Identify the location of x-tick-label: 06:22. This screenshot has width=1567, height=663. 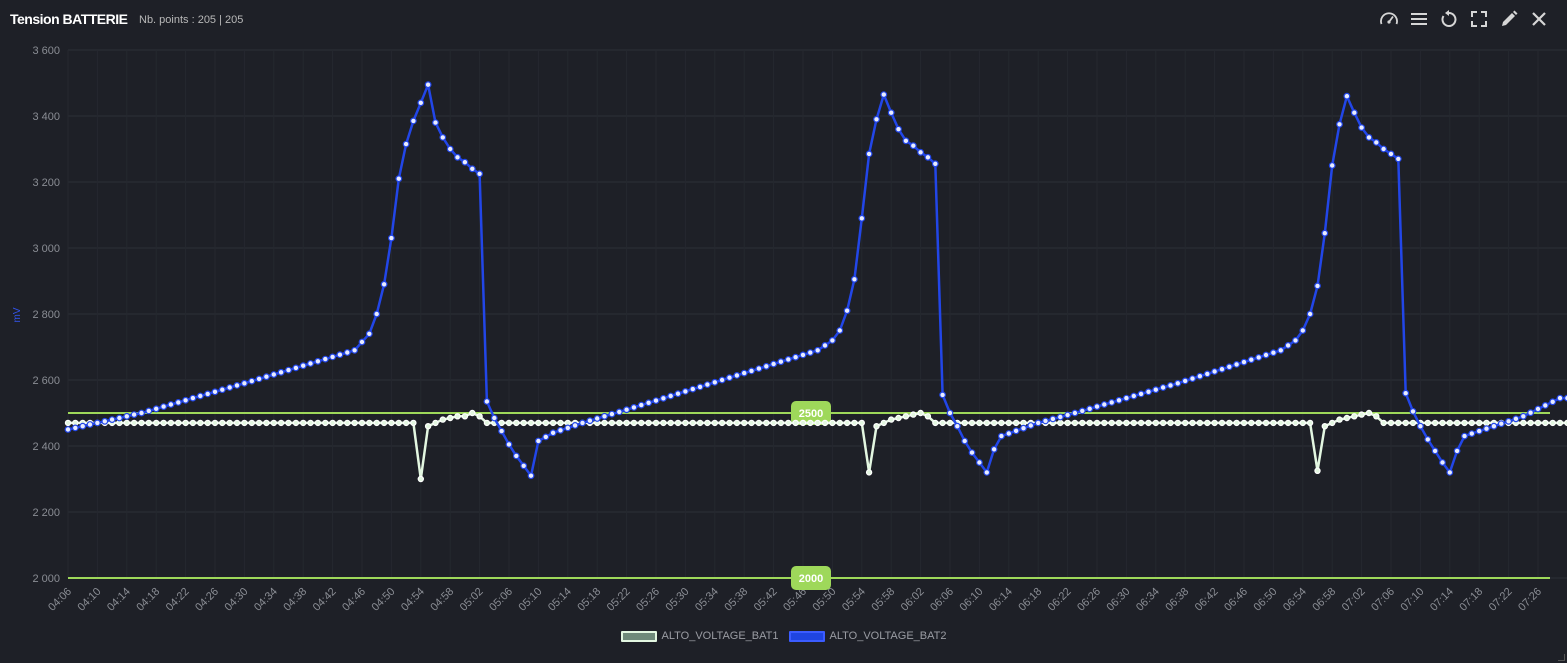
(1060, 600).